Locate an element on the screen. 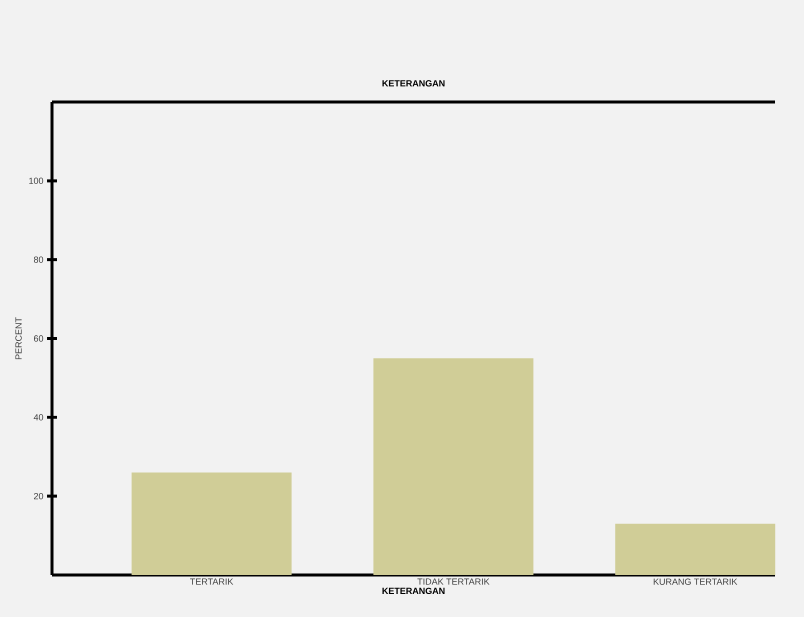  x-tick-label: KURANG TERTARIK is located at coordinates (696, 581).